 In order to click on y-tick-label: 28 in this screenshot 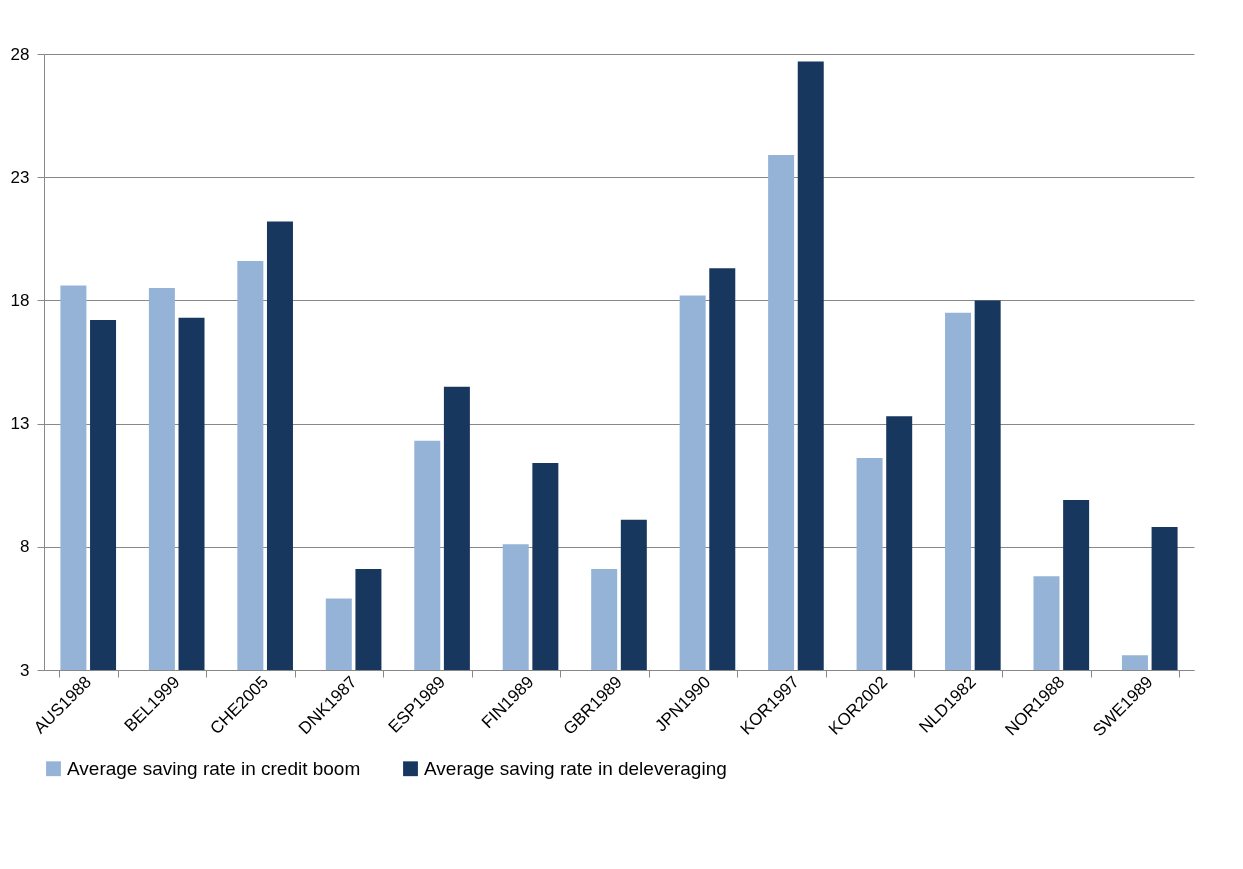, I will do `click(20, 54)`.